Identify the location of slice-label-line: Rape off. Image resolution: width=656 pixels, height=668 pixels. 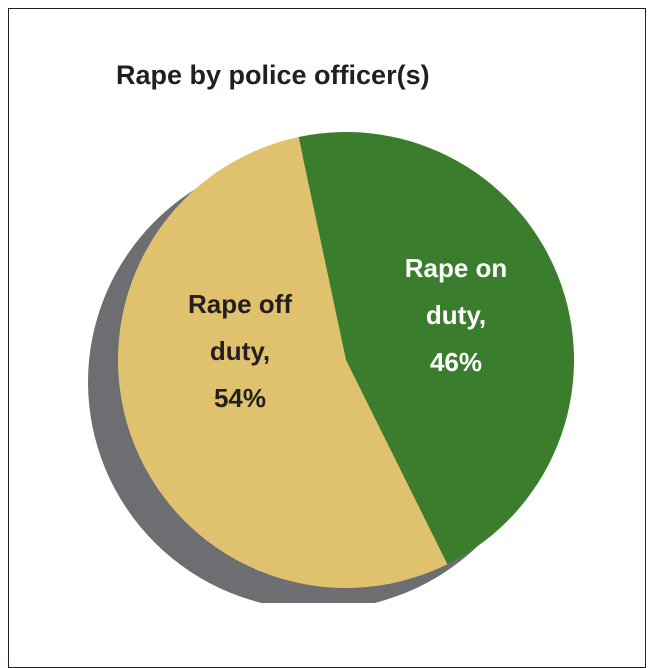
(240, 304).